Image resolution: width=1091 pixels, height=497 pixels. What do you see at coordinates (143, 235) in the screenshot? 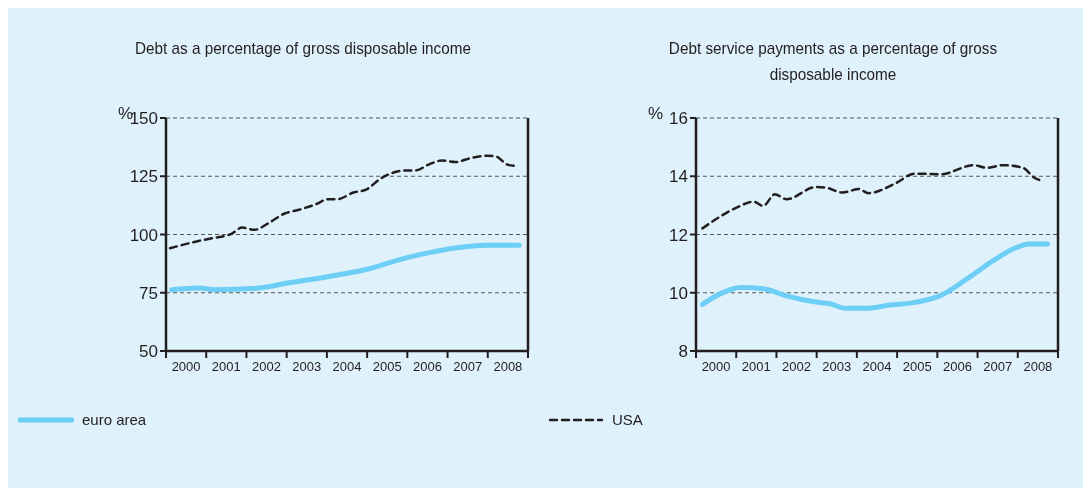
I see `y-tick-label: 100` at bounding box center [143, 235].